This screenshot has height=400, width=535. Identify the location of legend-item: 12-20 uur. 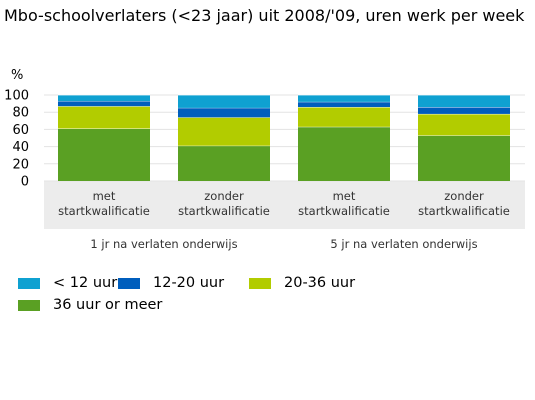
(171, 283).